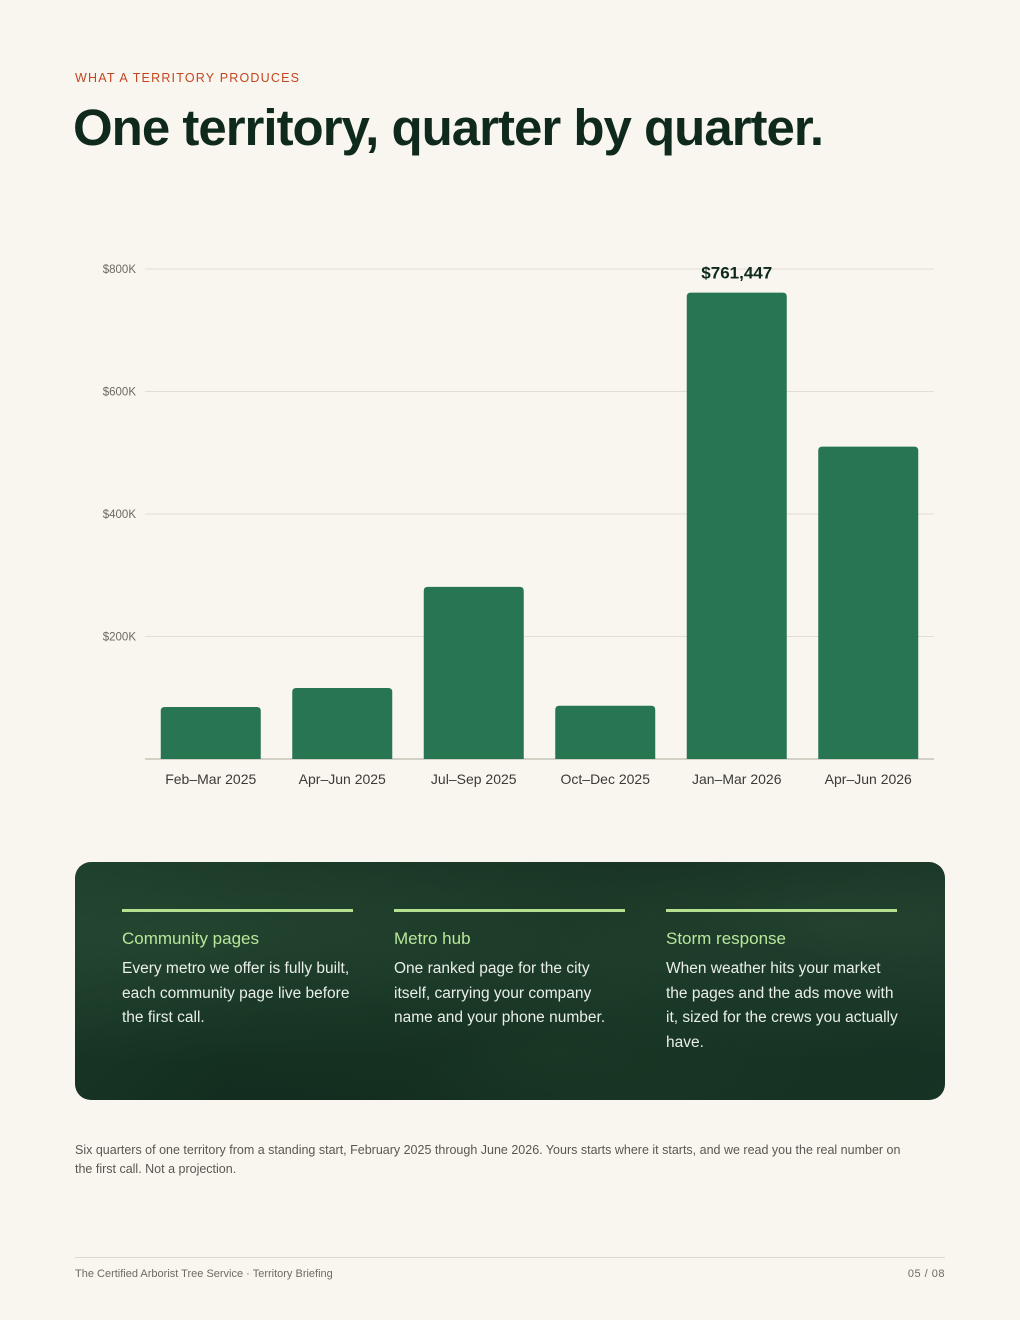 The height and width of the screenshot is (1320, 1020). I want to click on footer-divider, so click(510, 1257).